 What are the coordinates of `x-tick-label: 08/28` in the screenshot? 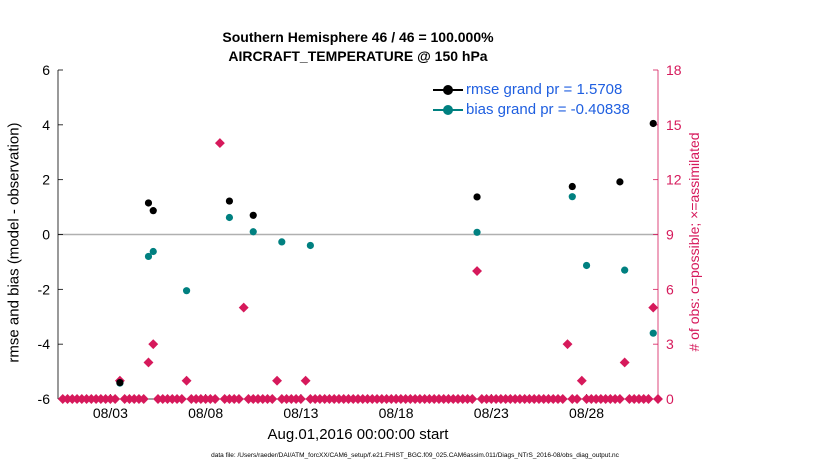 It's located at (586, 413).